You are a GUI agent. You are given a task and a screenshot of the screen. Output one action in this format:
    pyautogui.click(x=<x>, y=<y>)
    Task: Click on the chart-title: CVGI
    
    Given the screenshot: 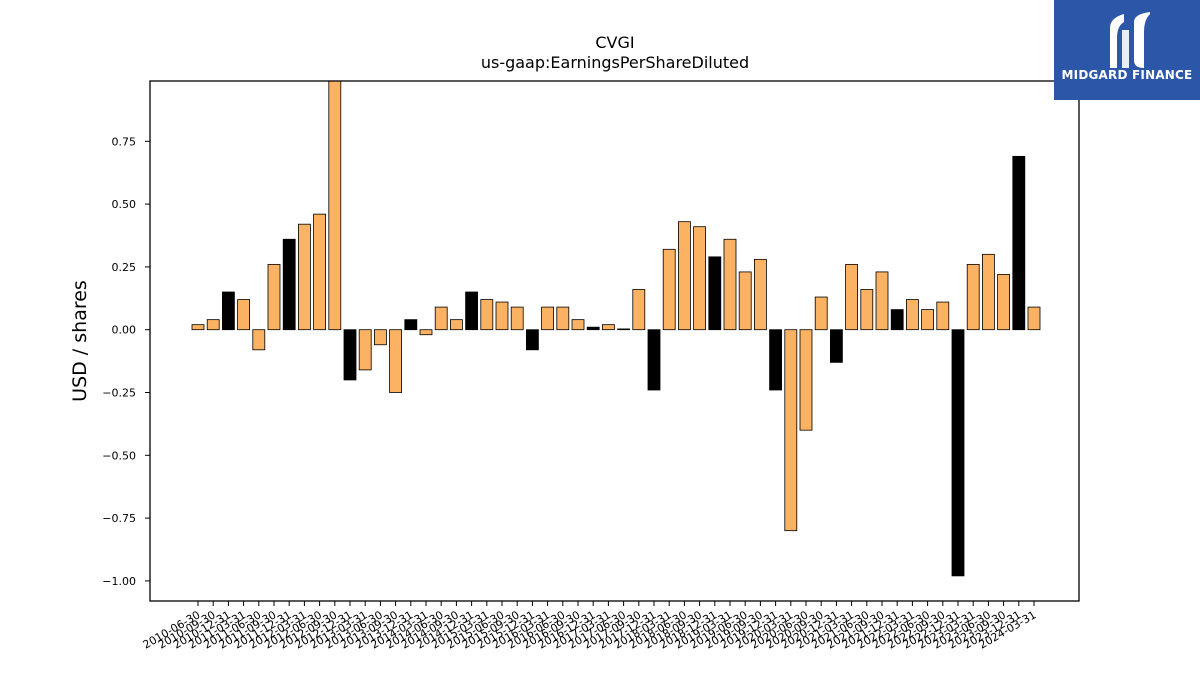 What is the action you would take?
    pyautogui.click(x=614, y=42)
    